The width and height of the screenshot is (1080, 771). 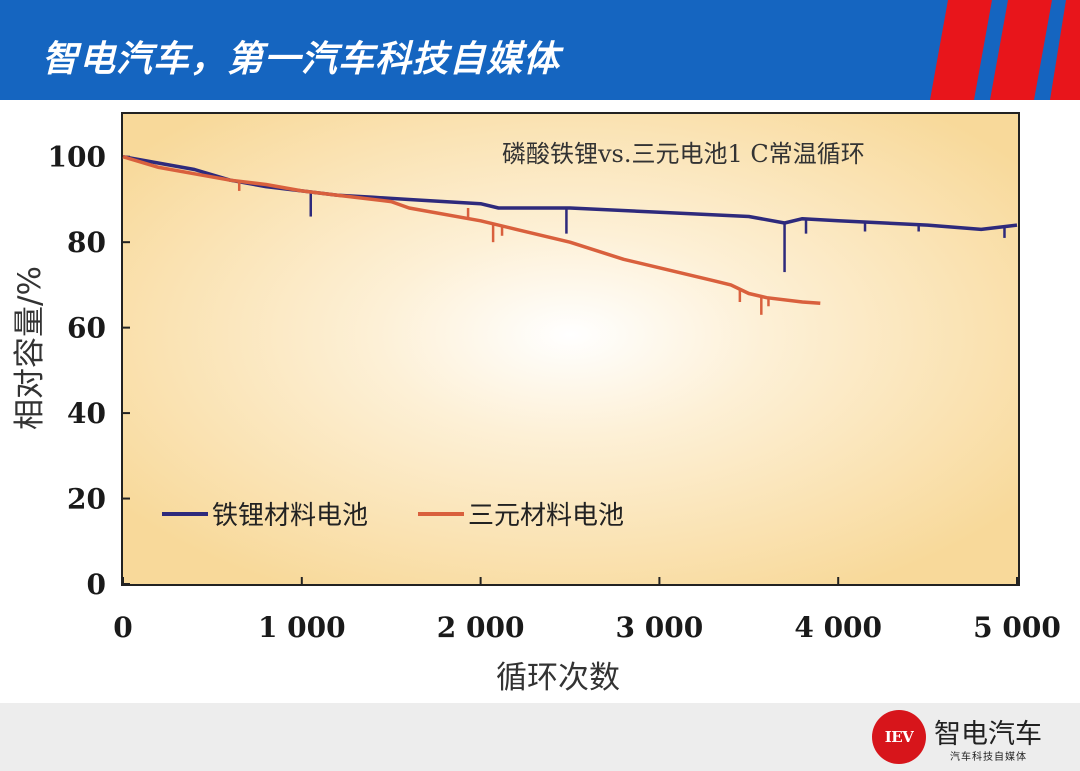 What do you see at coordinates (899, 737) in the screenshot?
I see `iev-logo: IEV` at bounding box center [899, 737].